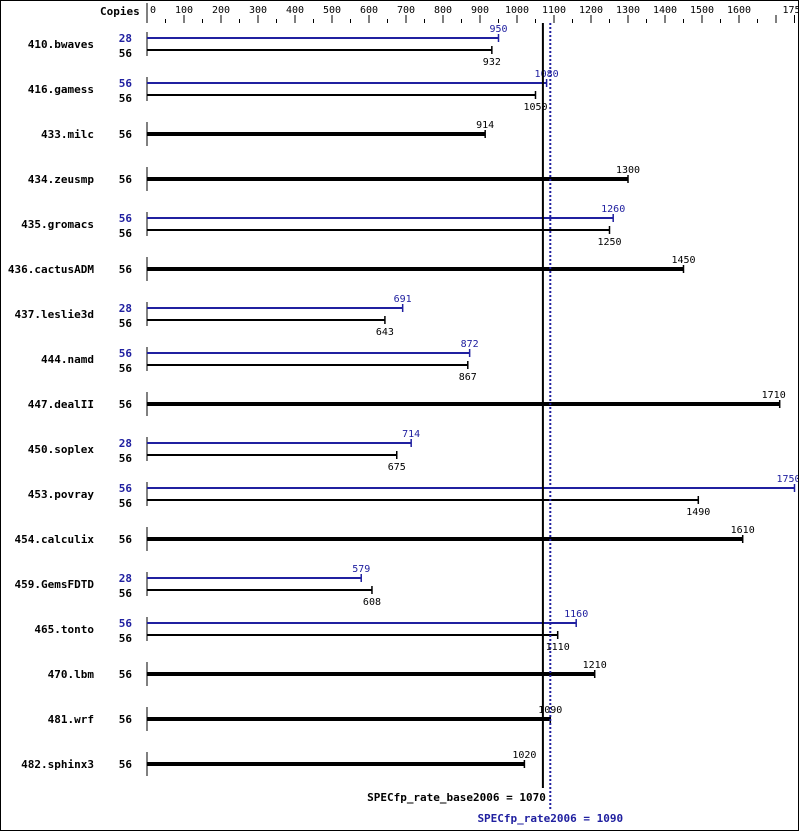 Image resolution: width=799 pixels, height=835 pixels. What do you see at coordinates (61, 494) in the screenshot?
I see `benchmark-label: 453.povray` at bounding box center [61, 494].